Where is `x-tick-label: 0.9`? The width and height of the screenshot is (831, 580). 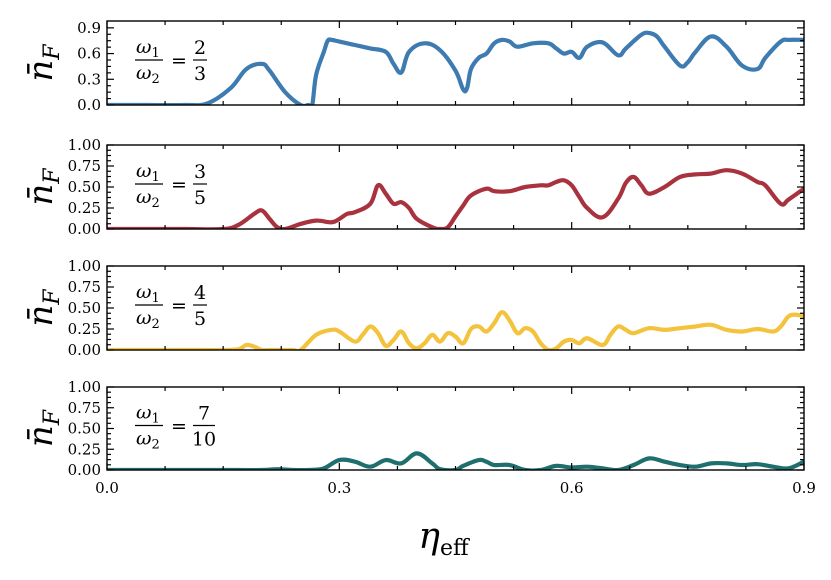 x-tick-label: 0.9 is located at coordinates (804, 488).